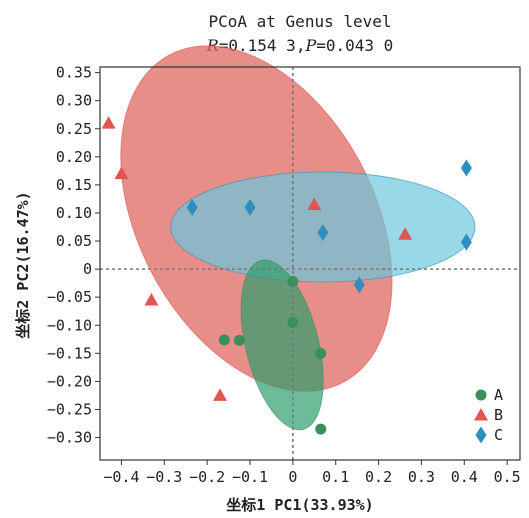 The image size is (529, 518). I want to click on x-tick-label: −0.2, so click(207, 477).